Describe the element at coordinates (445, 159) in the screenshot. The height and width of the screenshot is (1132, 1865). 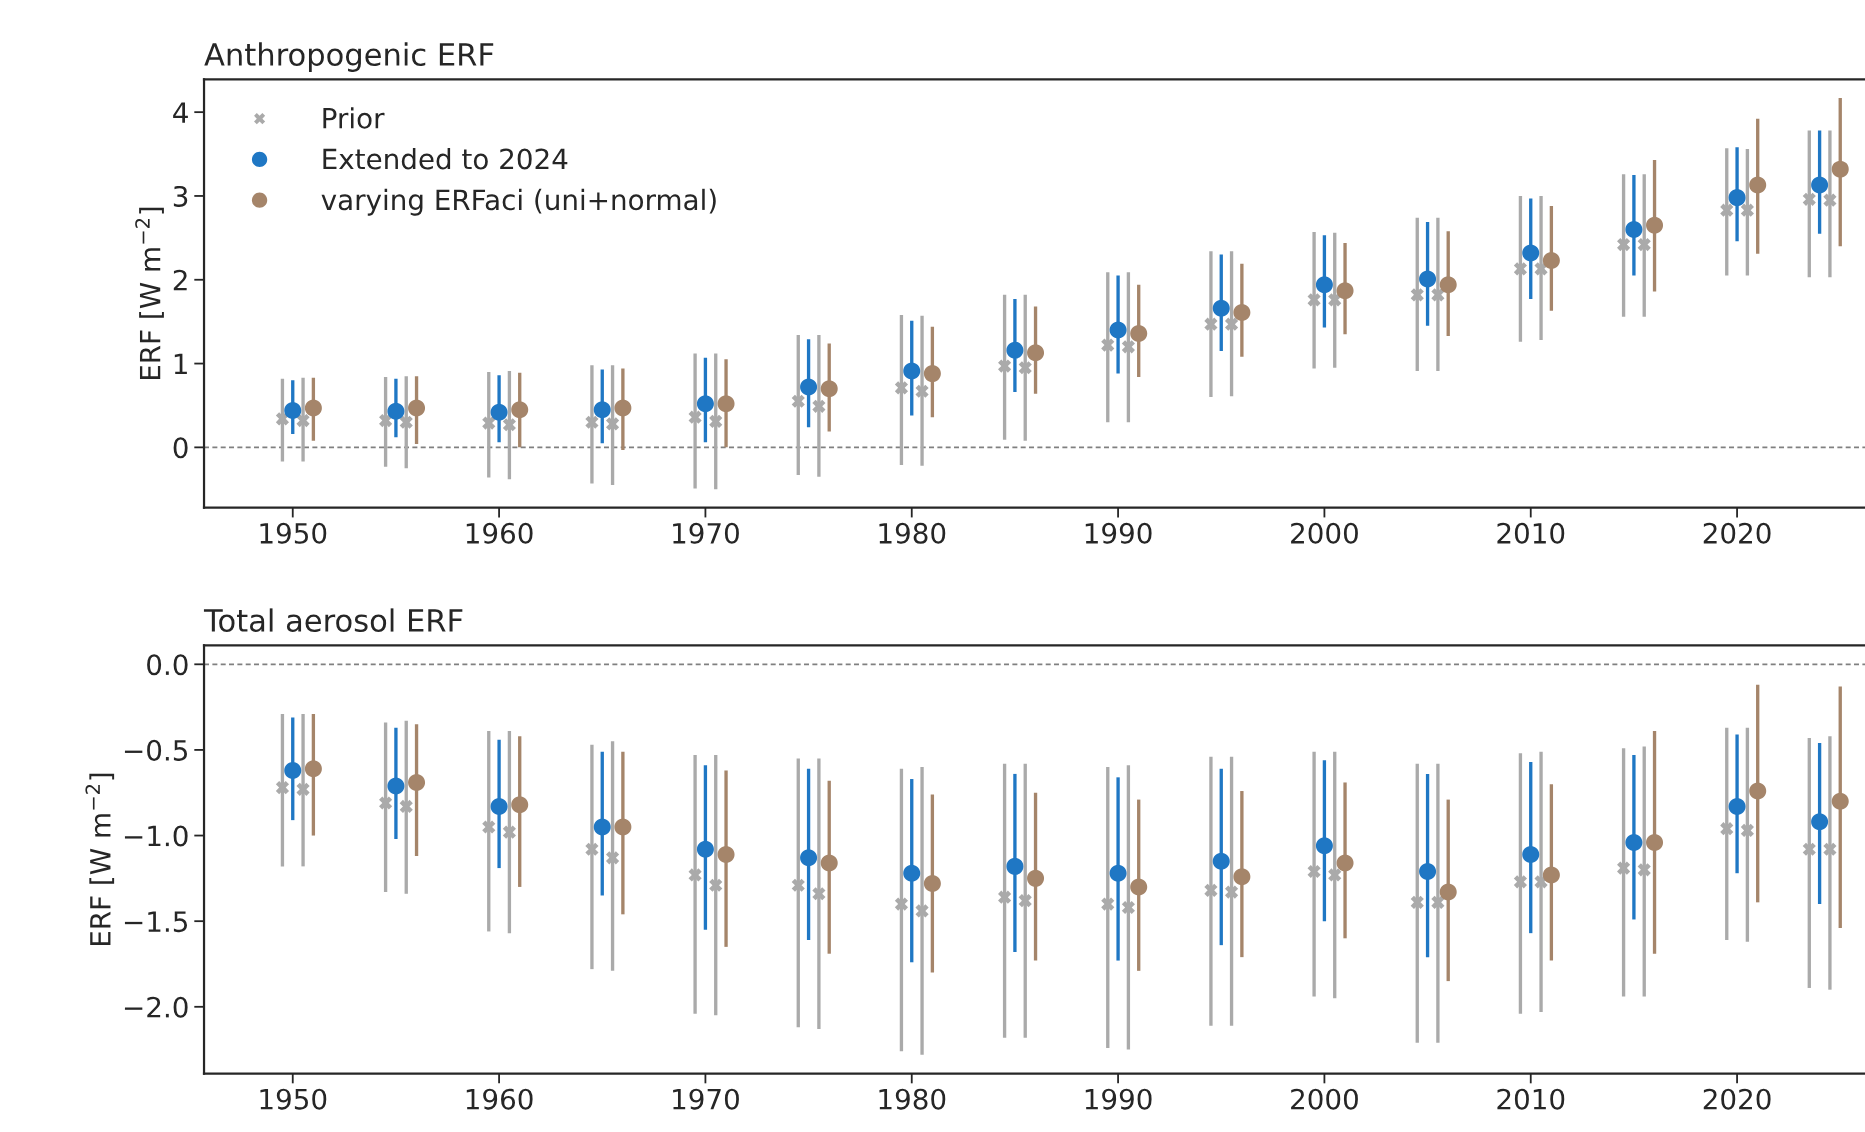
I see `legend-label: Extended to 2024` at that location.